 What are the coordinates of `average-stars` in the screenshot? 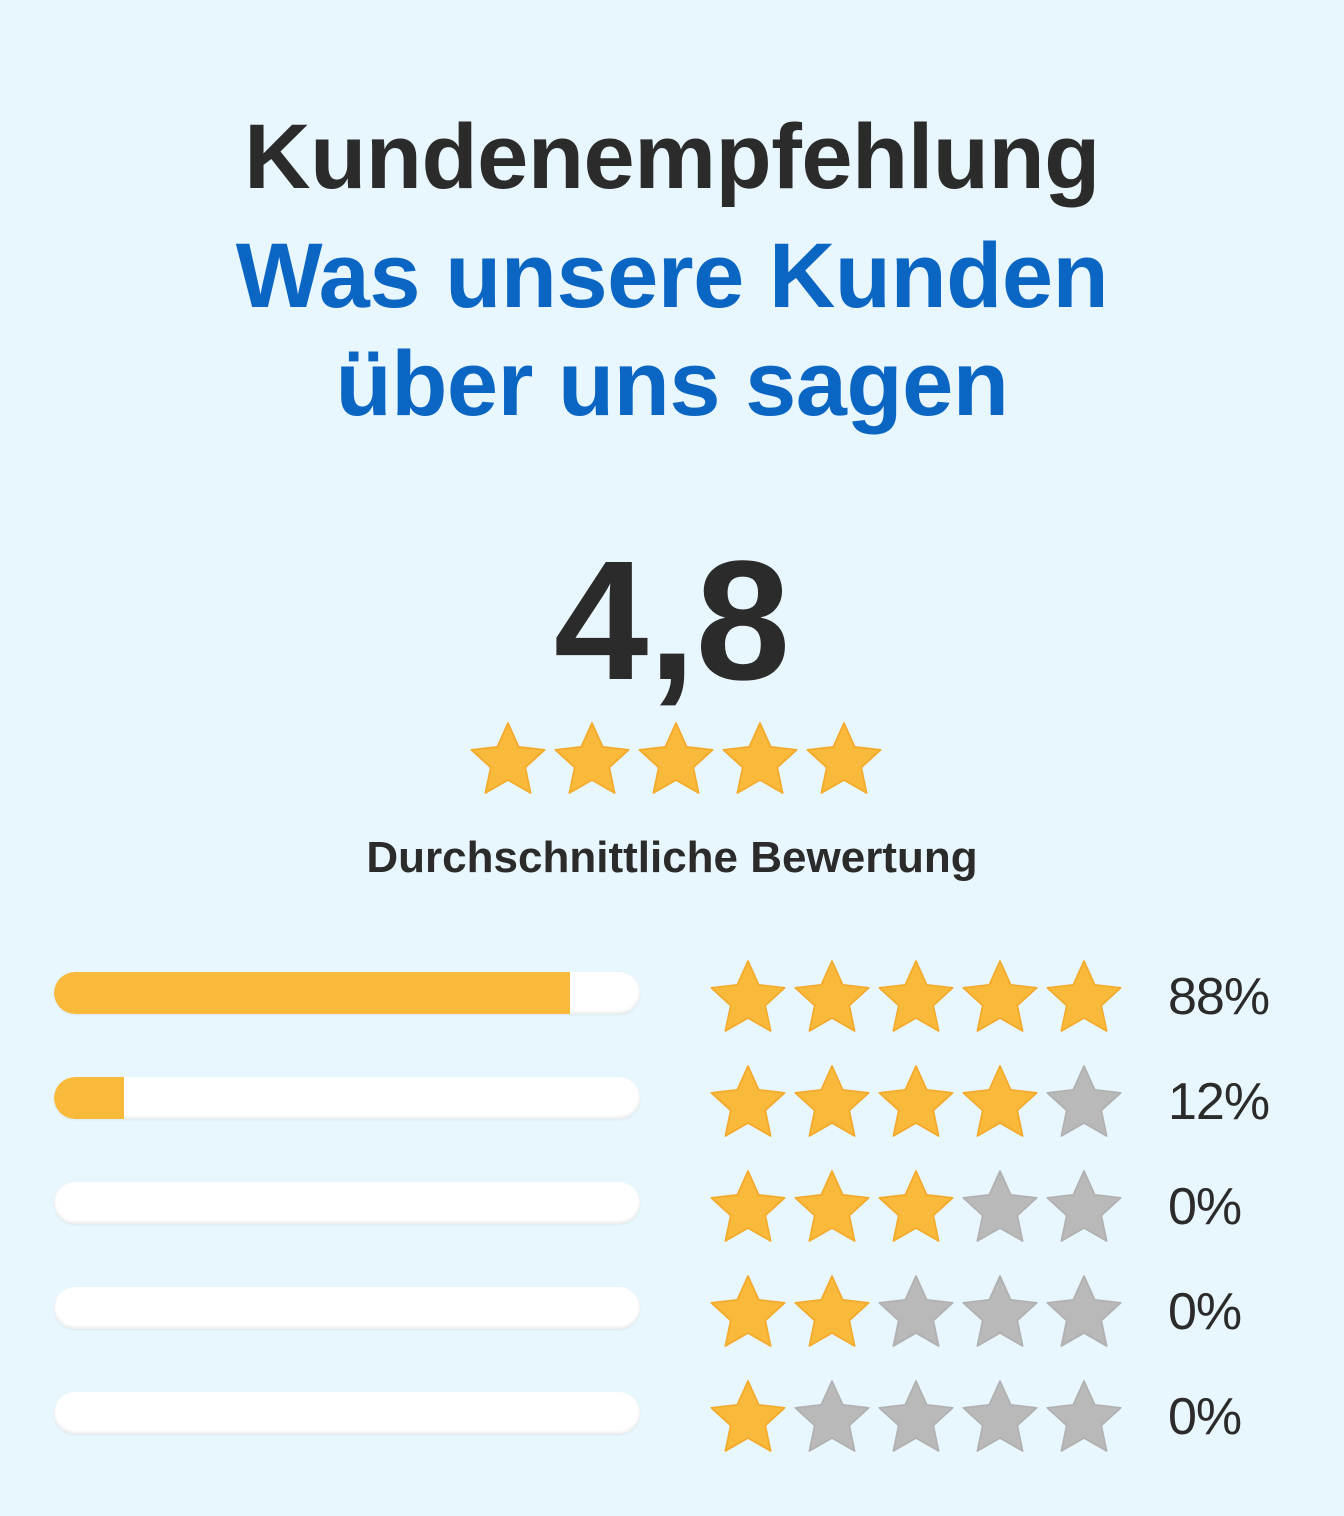 It's located at (676, 758).